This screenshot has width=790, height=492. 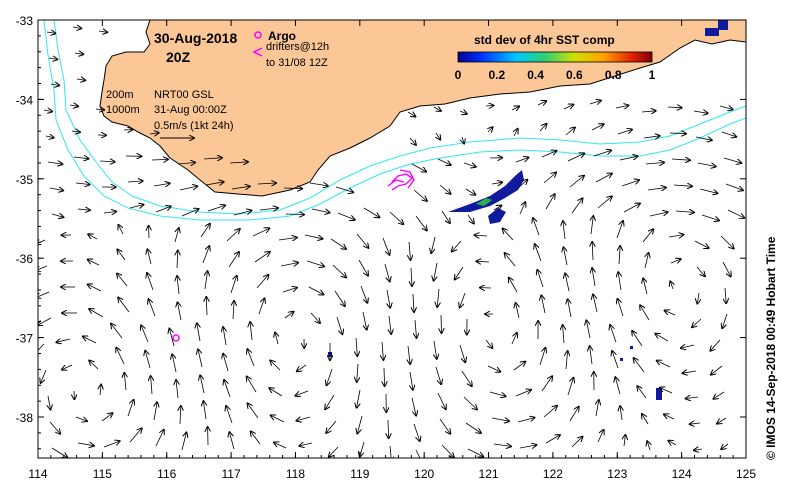 I want to click on argo-legend-icon, so click(x=258, y=35).